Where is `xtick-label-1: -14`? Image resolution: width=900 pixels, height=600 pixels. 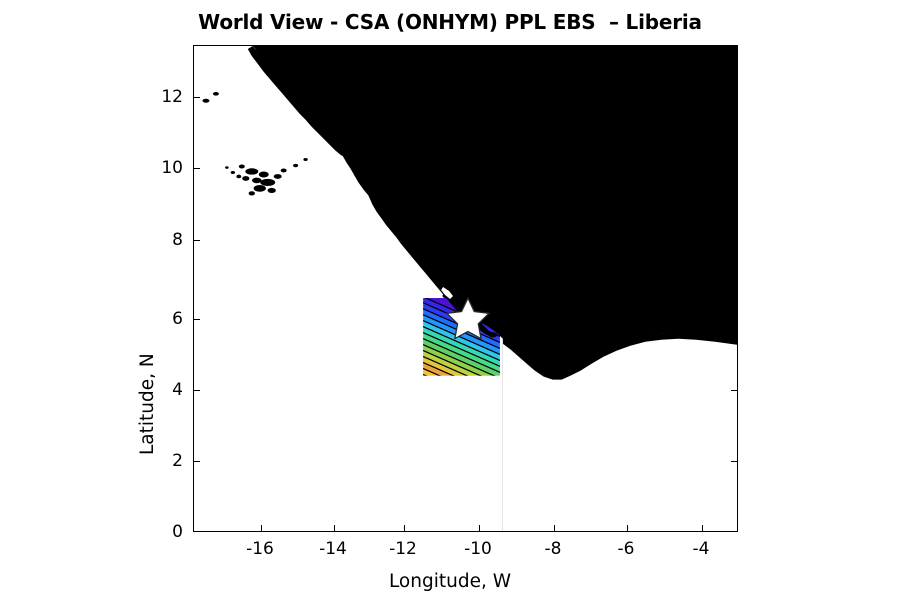 xtick-label-1: -14 is located at coordinates (333, 549).